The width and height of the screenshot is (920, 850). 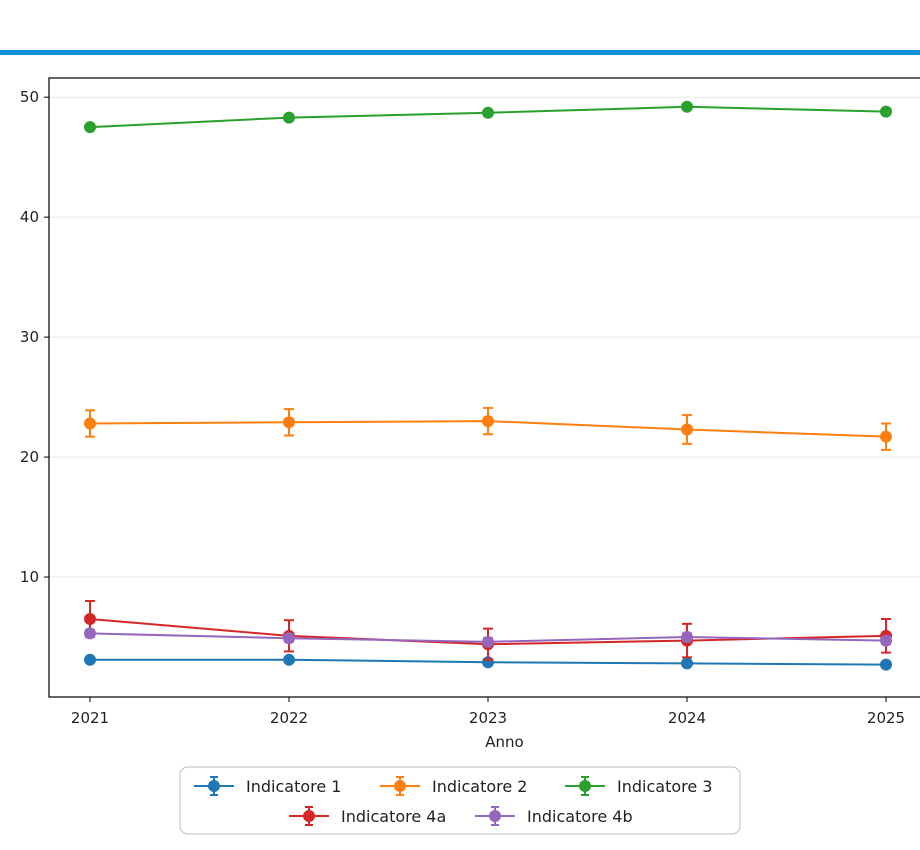 I want to click on y-tick-label: 30, so click(x=29, y=337).